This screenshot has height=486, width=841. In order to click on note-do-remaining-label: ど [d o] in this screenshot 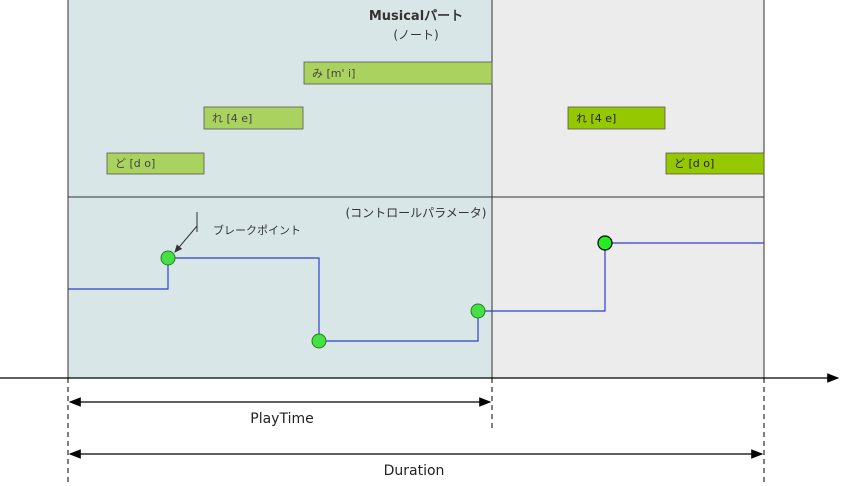, I will do `click(694, 163)`.